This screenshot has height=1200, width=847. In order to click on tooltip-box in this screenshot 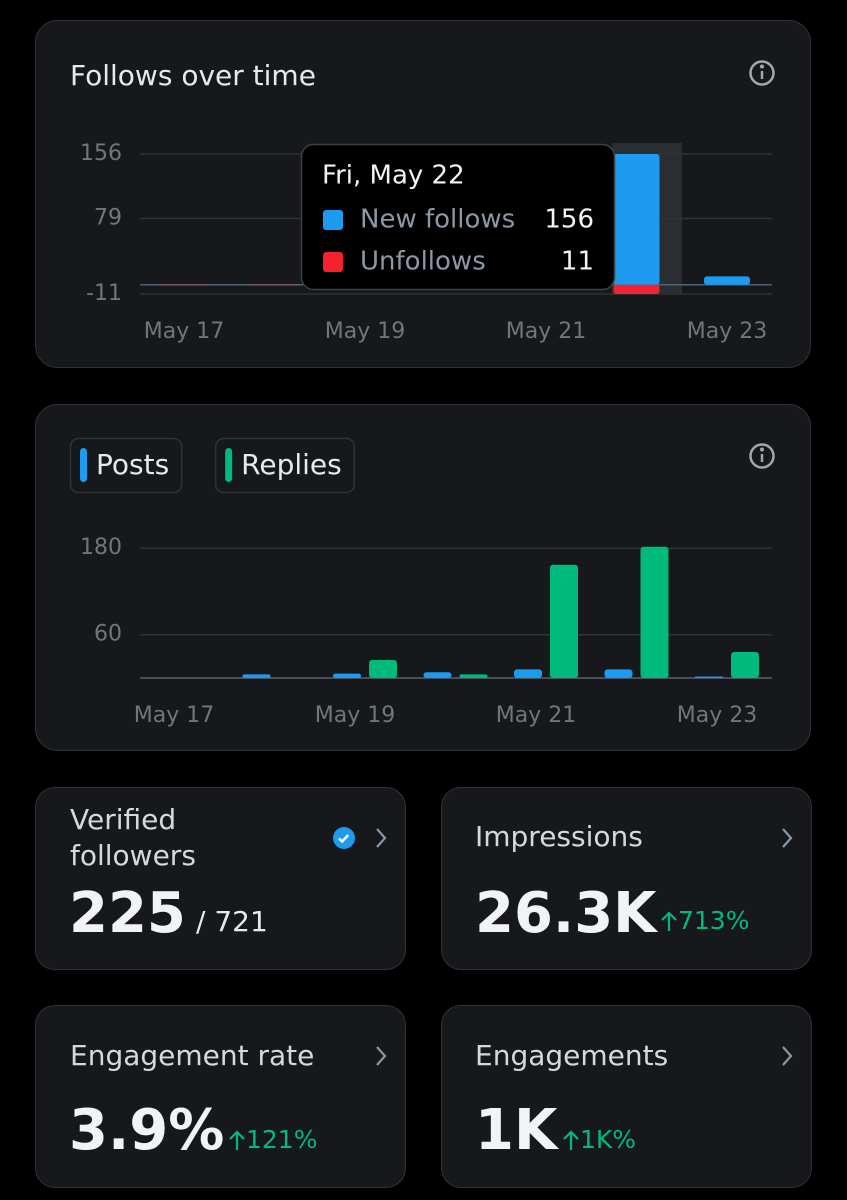, I will do `click(458, 217)`.